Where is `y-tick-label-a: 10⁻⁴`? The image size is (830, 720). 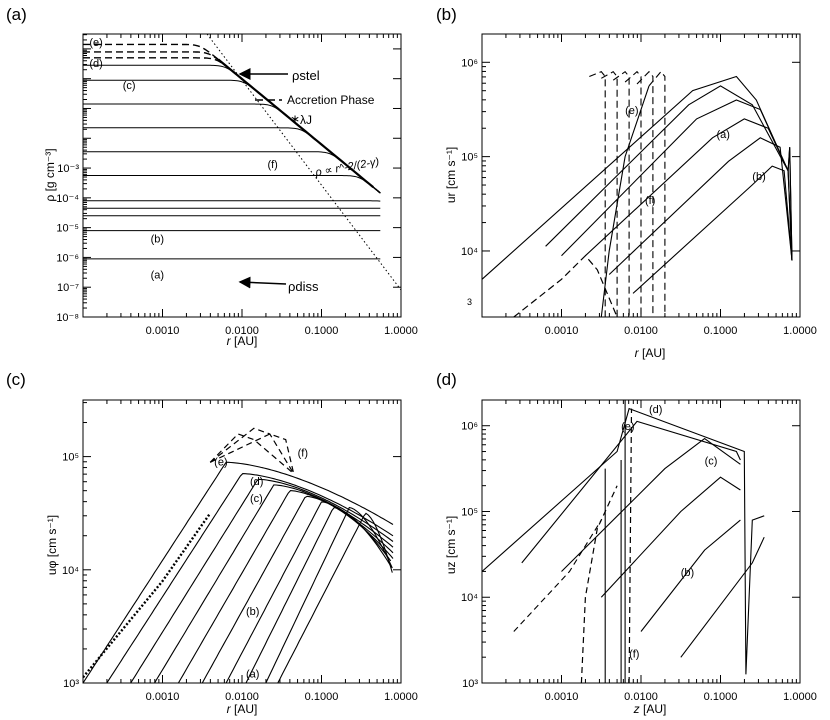 y-tick-label-a: 10⁻⁴ is located at coordinates (67, 199).